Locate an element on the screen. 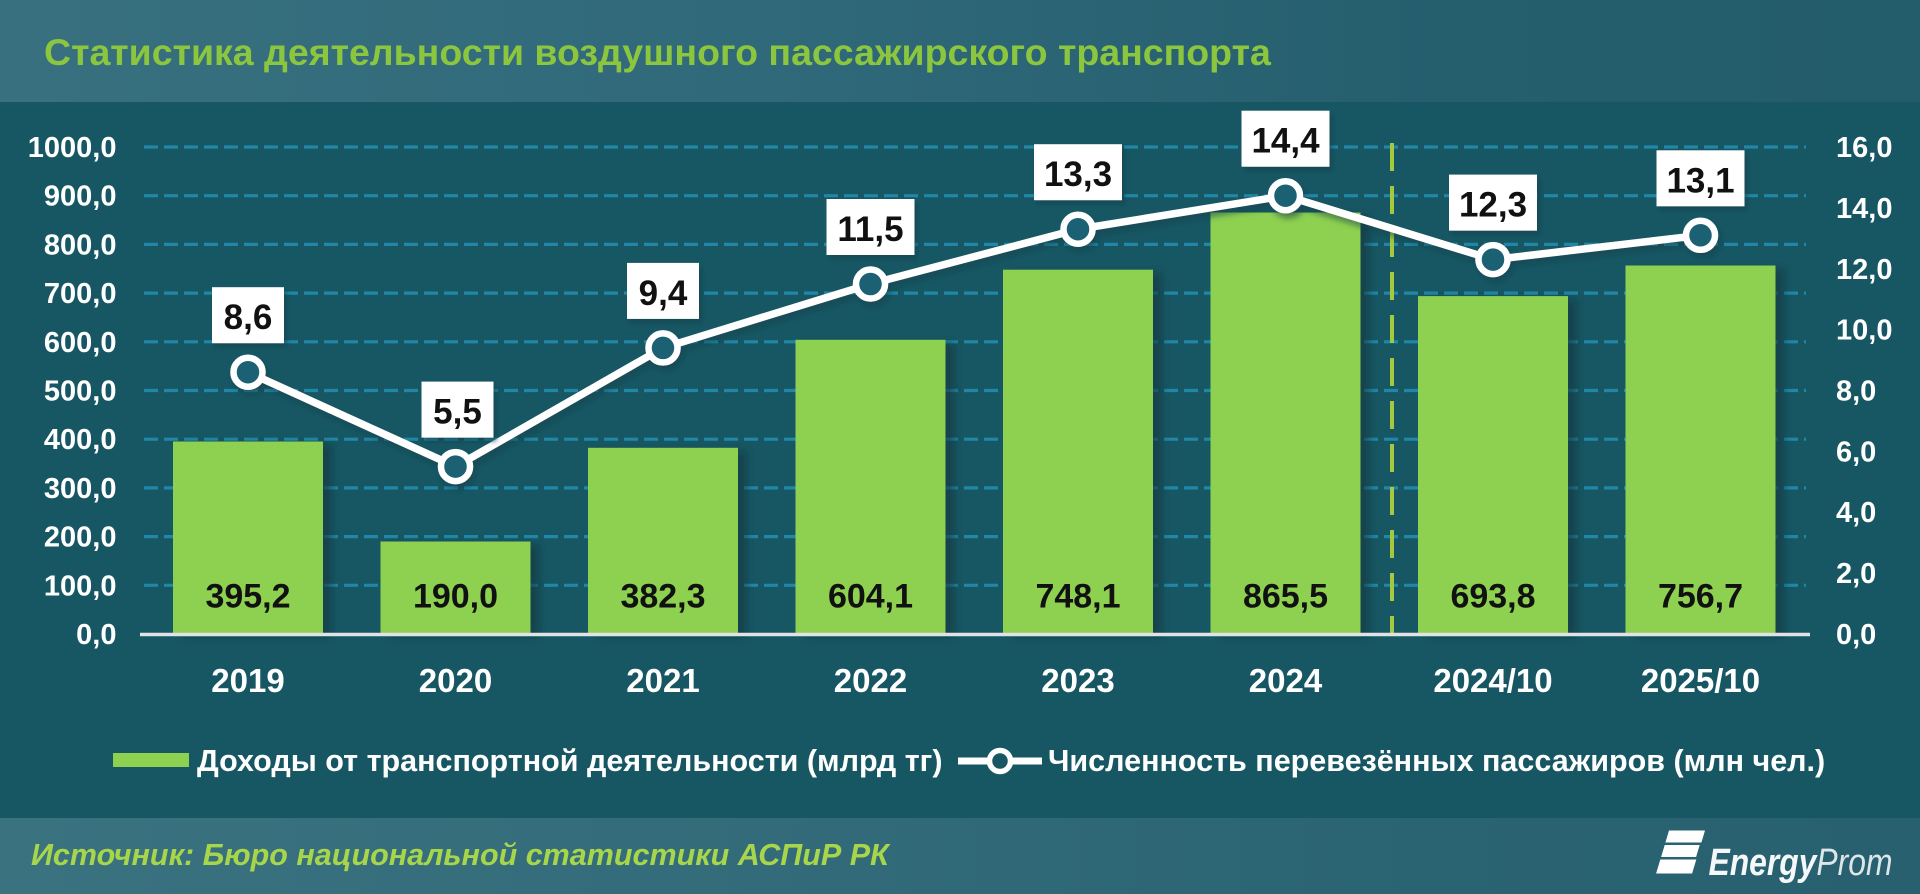 This screenshot has width=1920, height=894. svg-text: 865,5 is located at coordinates (1285, 597).